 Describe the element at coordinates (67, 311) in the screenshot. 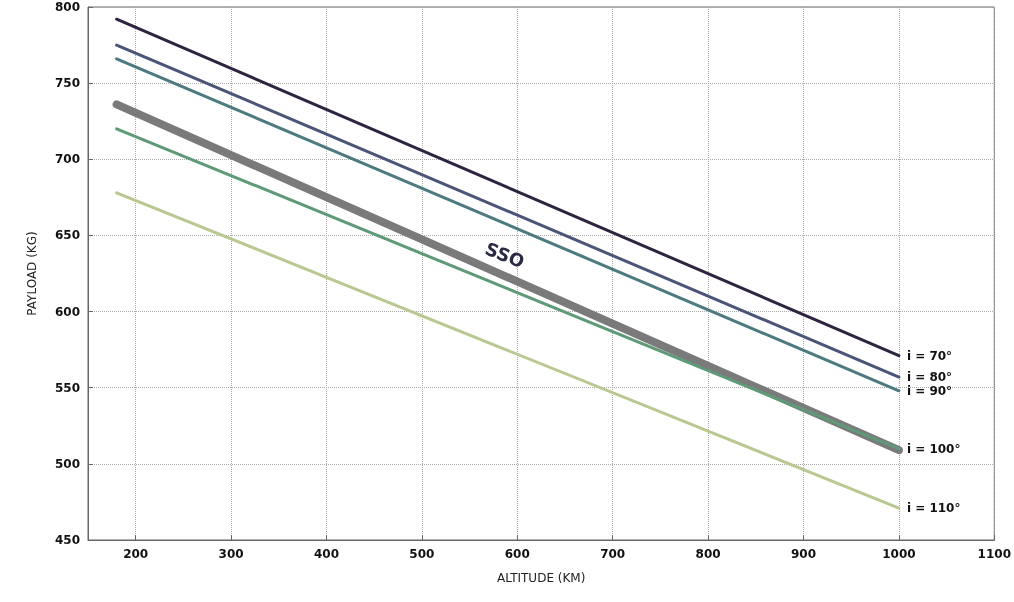

I see `y-tick-label: 600` at that location.